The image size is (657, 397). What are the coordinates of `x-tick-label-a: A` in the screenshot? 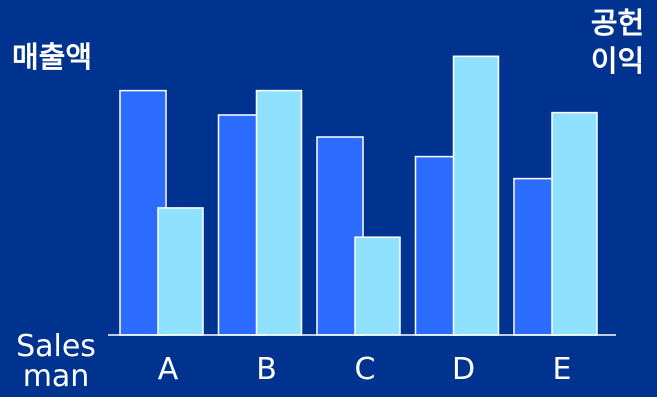 It's located at (168, 369).